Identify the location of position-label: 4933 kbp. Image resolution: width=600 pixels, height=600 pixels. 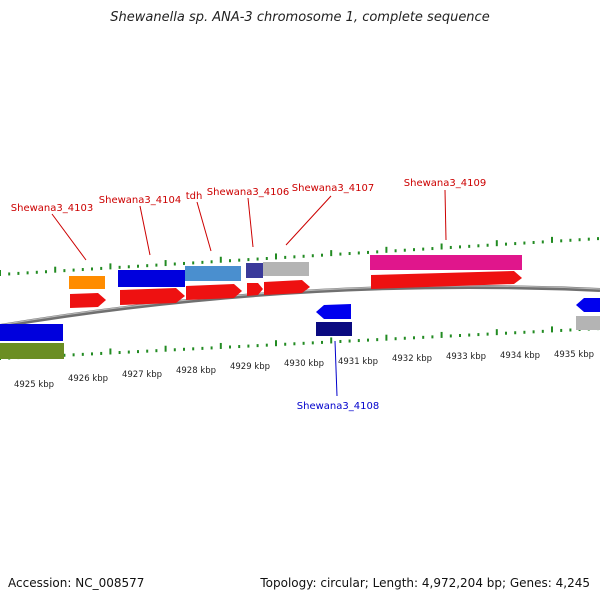
(466, 357).